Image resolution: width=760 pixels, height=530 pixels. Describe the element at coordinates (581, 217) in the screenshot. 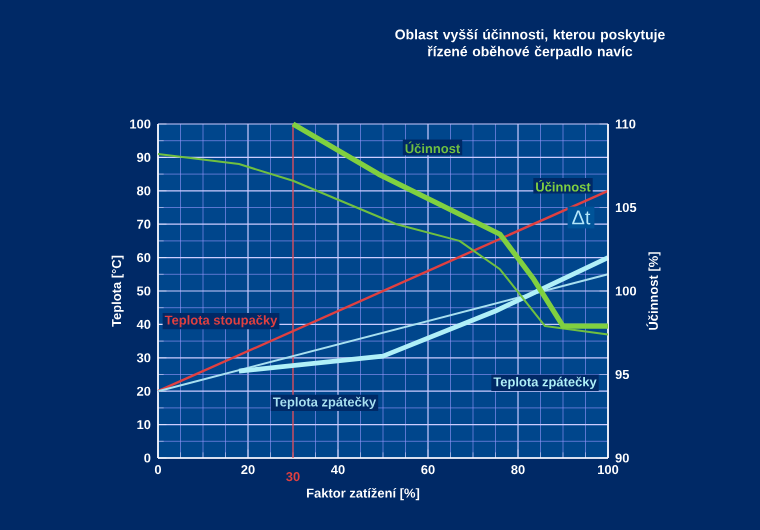

I see `annotation: Δt` at that location.